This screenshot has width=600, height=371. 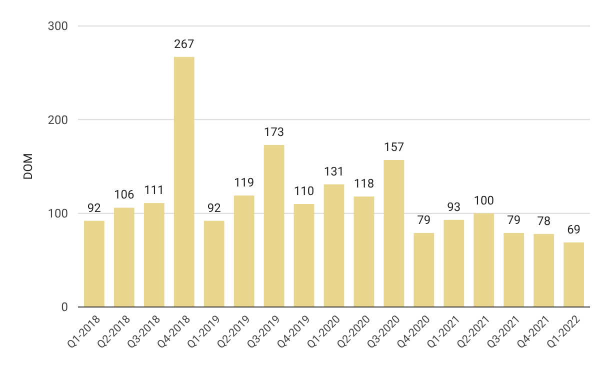 What do you see at coordinates (58, 26) in the screenshot?
I see `y-tick-label: 300` at bounding box center [58, 26].